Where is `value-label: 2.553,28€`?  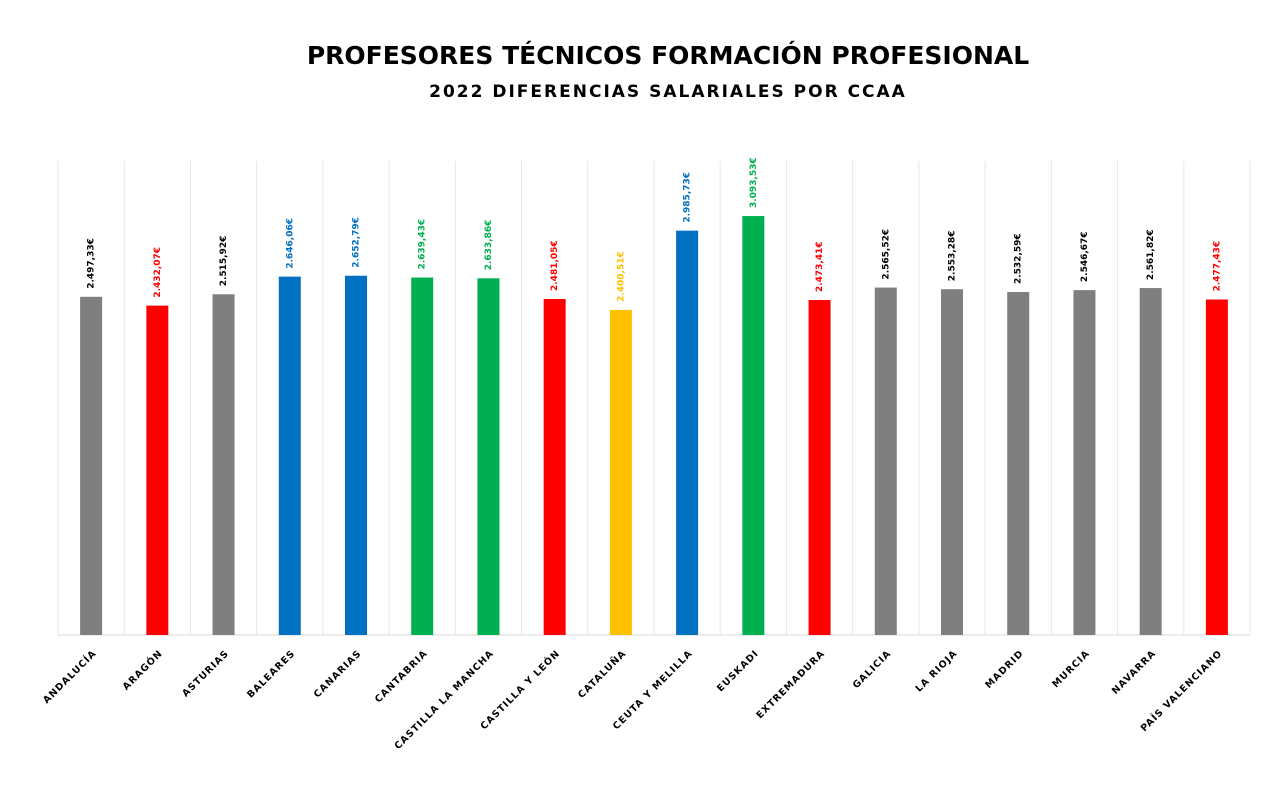
value-label: 2.553,28€ is located at coordinates (953, 256).